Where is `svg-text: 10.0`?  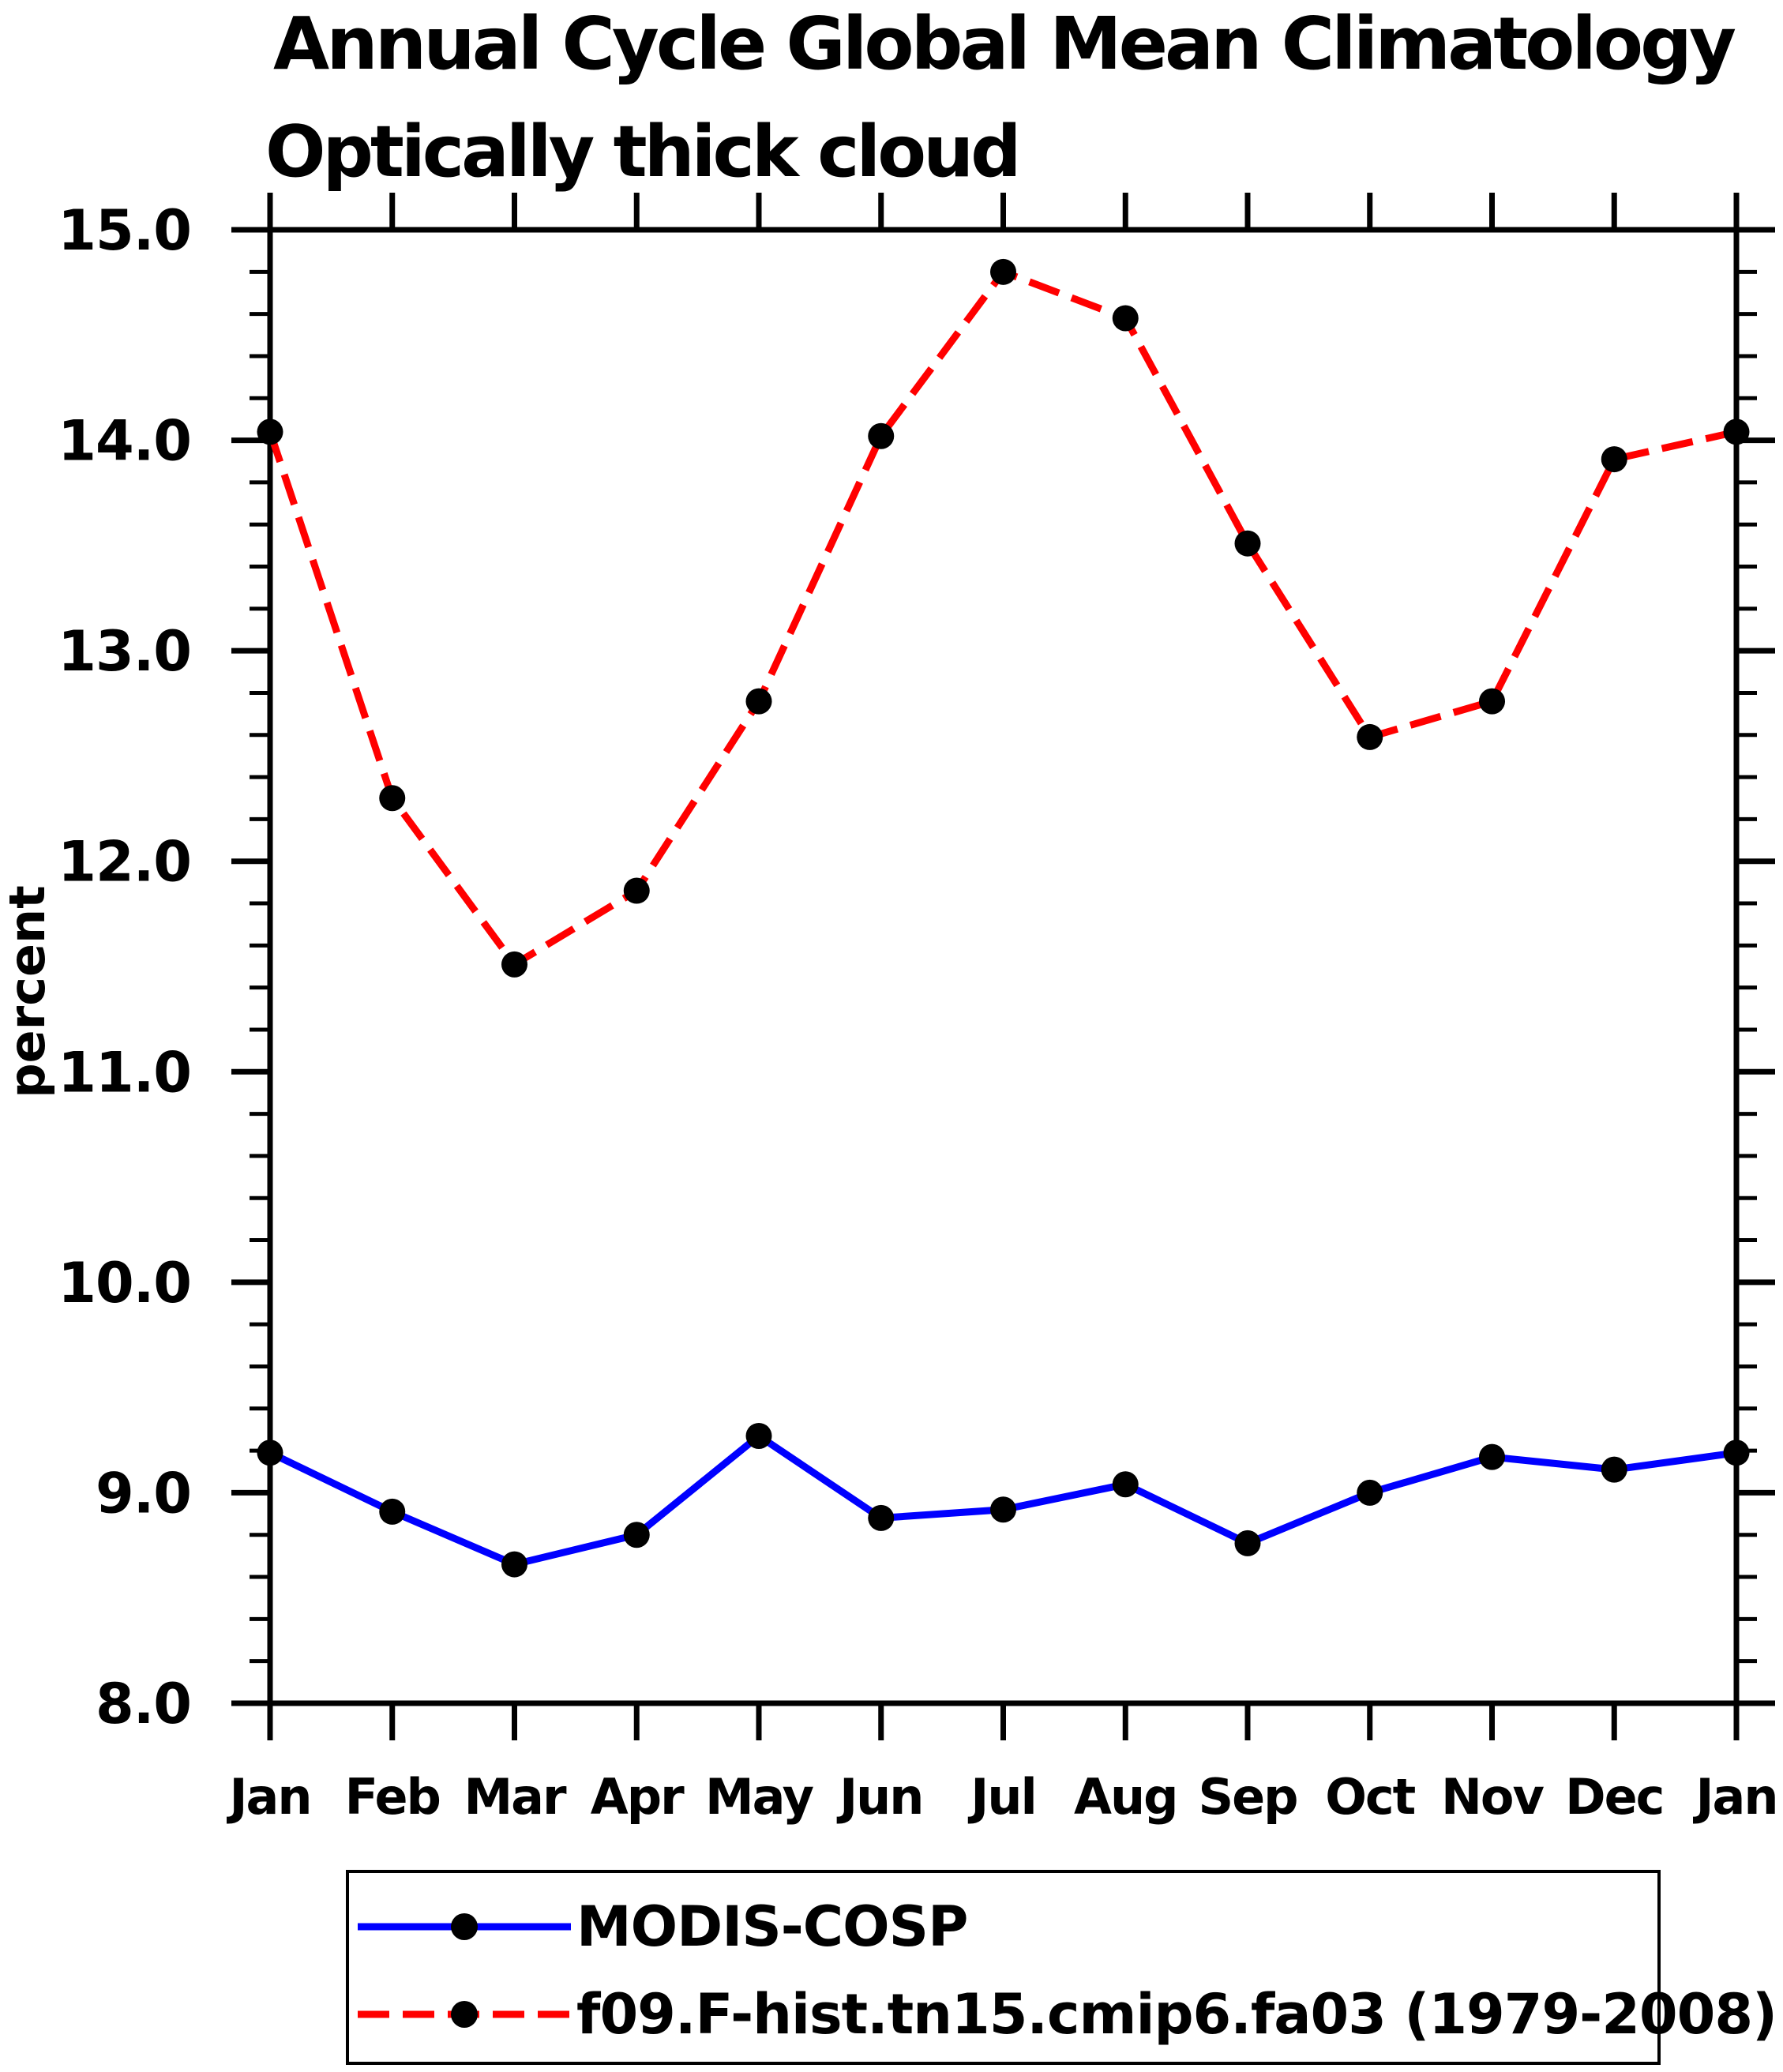
svg-text: 10.0 is located at coordinates (125, 1283).